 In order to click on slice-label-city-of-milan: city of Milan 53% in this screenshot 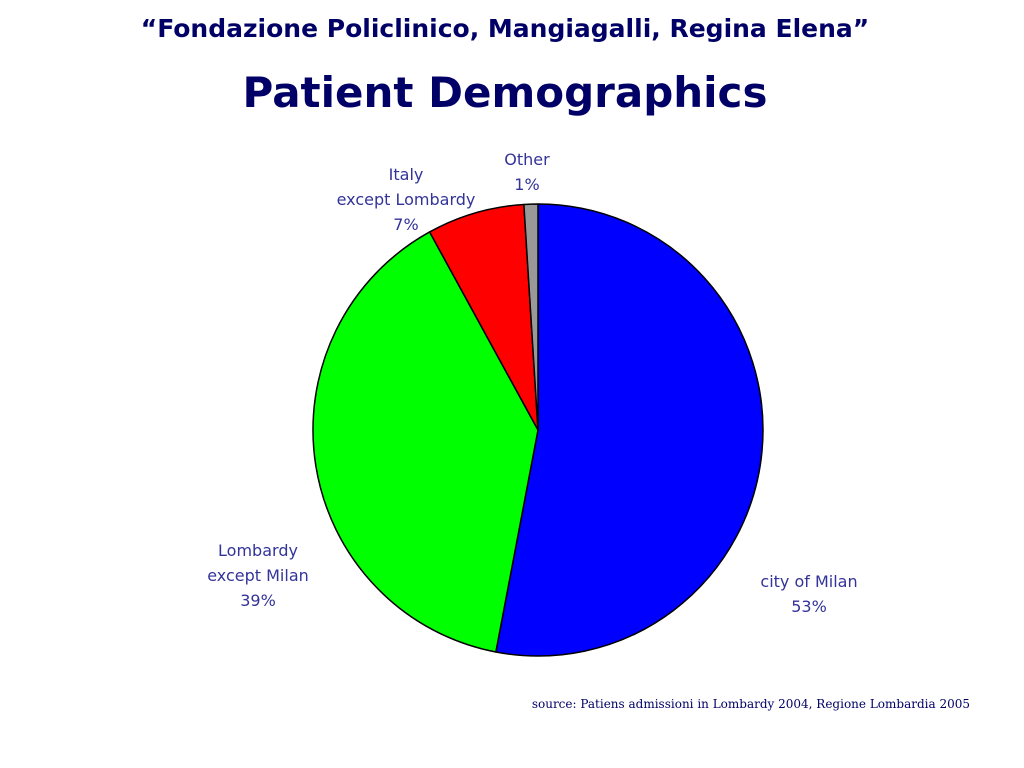, I will do `click(808, 594)`.